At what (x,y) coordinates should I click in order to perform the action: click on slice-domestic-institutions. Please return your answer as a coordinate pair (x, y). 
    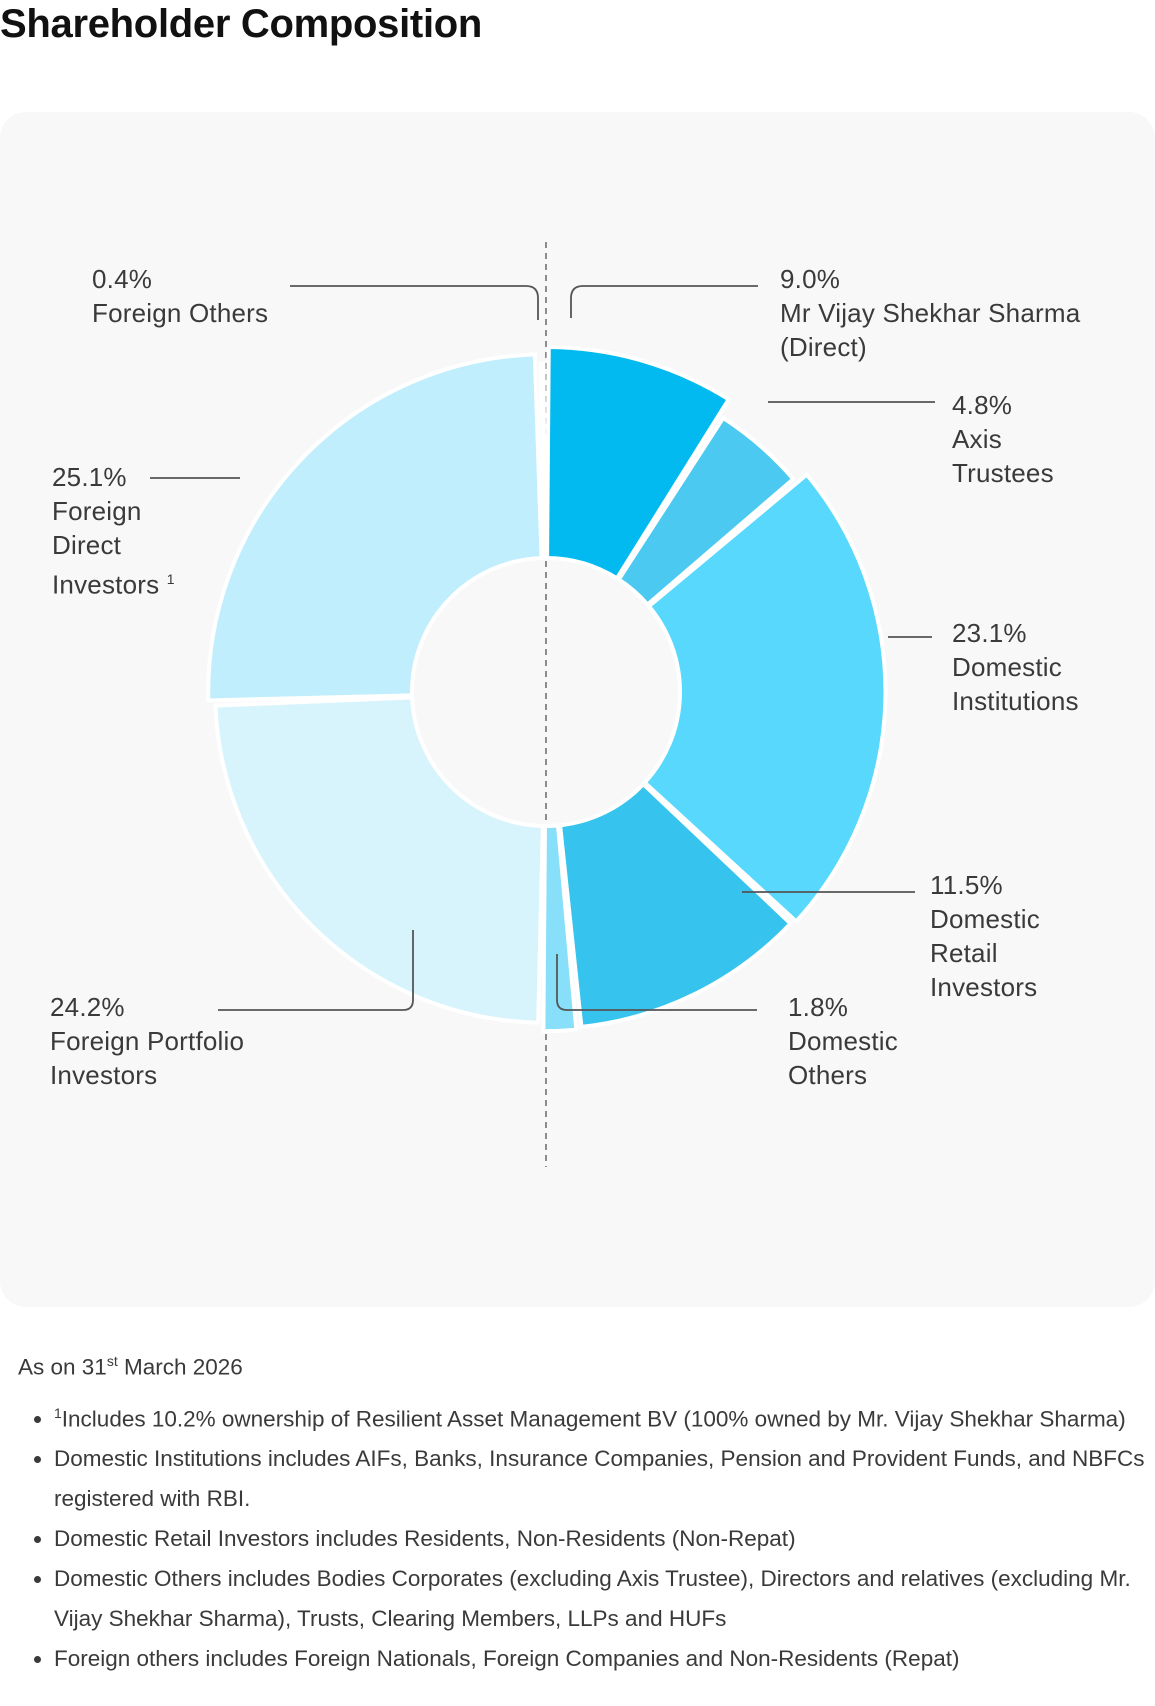
    Looking at the image, I should click on (765, 698).